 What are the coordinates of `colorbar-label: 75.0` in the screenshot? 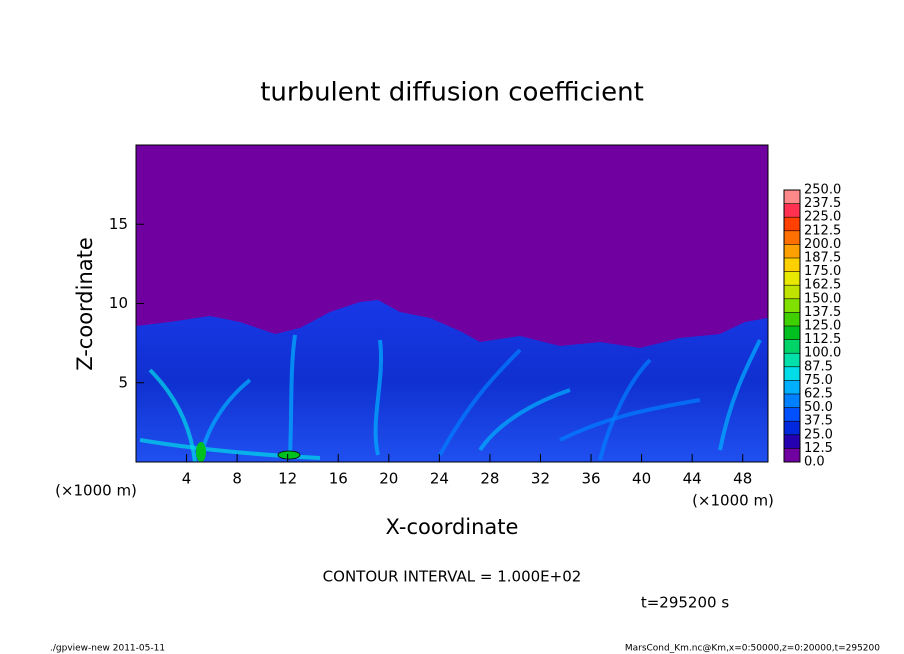 It's located at (818, 380).